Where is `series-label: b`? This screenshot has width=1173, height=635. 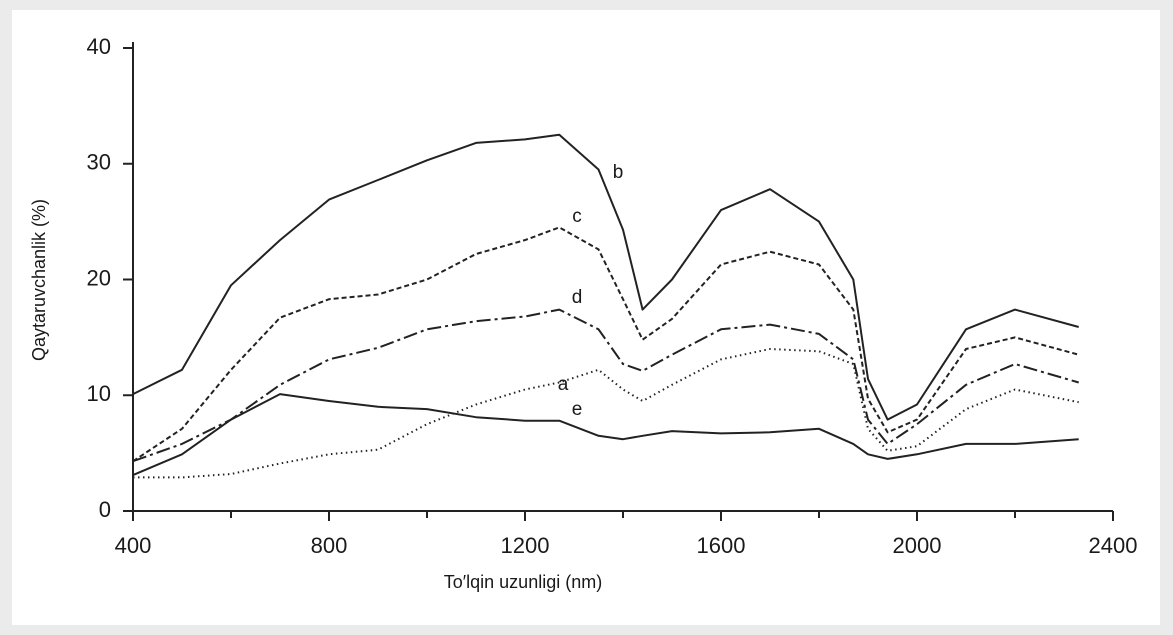 series-label: b is located at coordinates (618, 172).